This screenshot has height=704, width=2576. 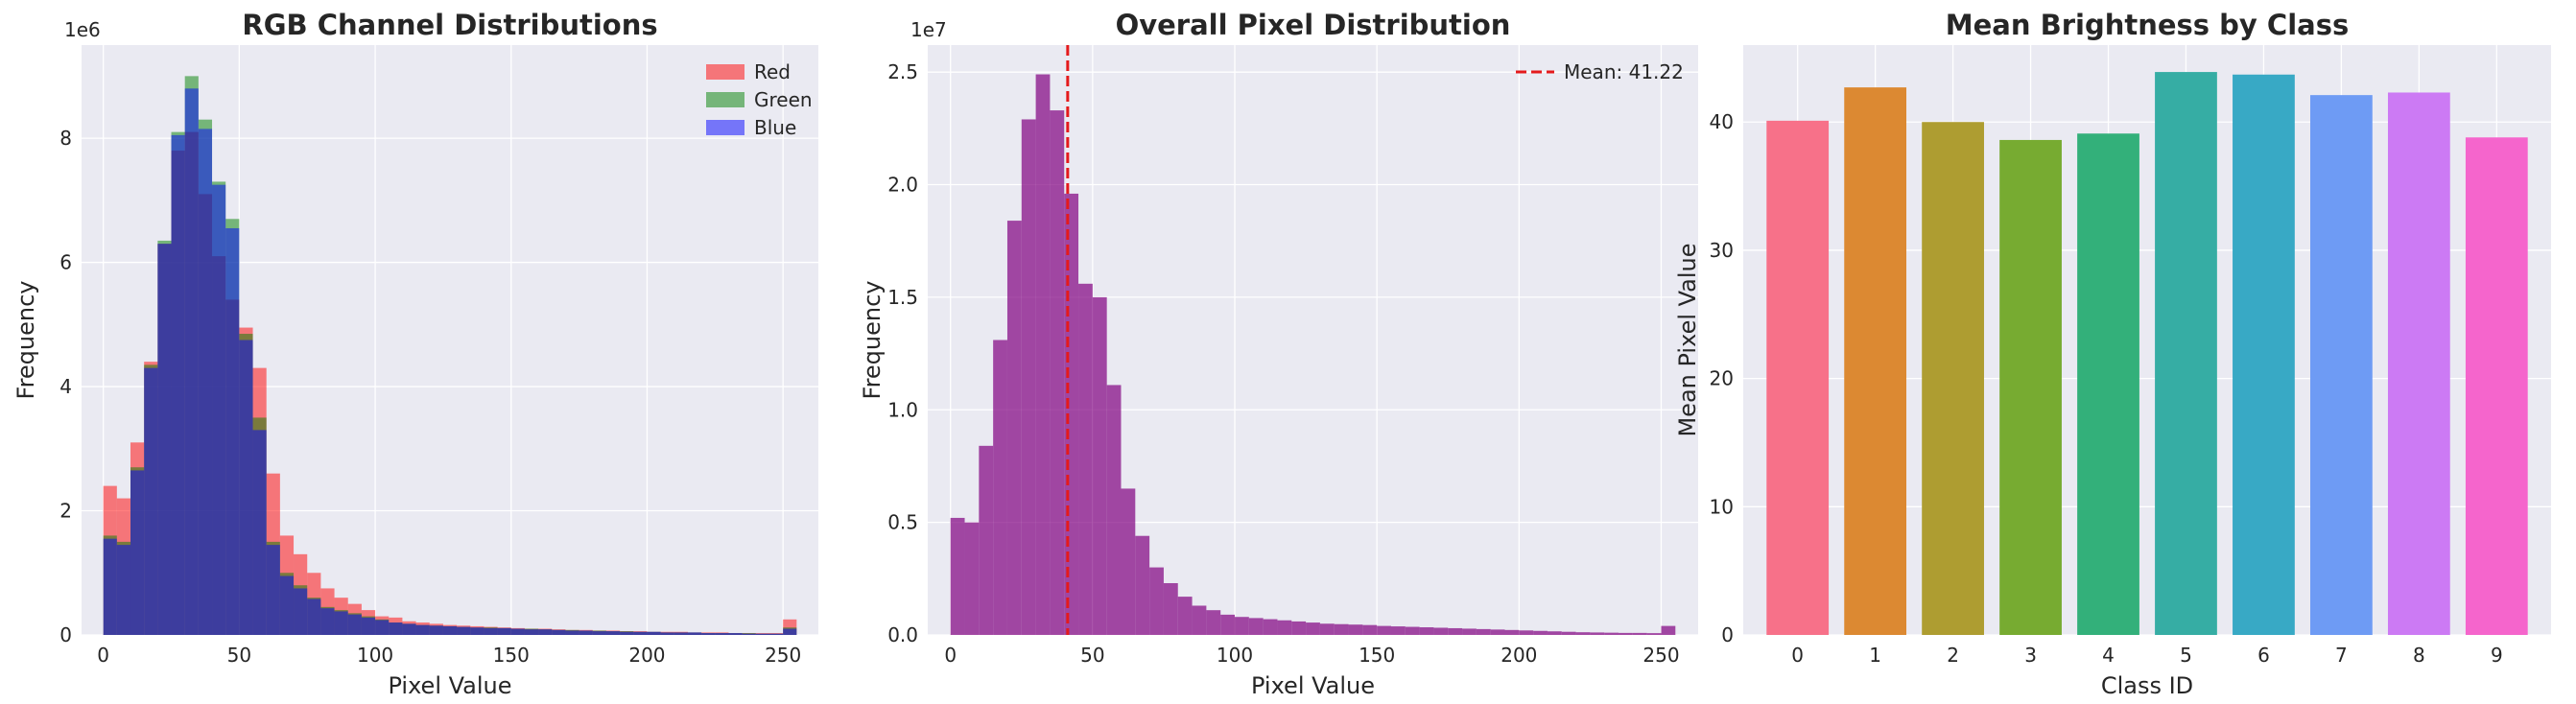 I want to click on x-tick-label: 100, so click(x=1235, y=656).